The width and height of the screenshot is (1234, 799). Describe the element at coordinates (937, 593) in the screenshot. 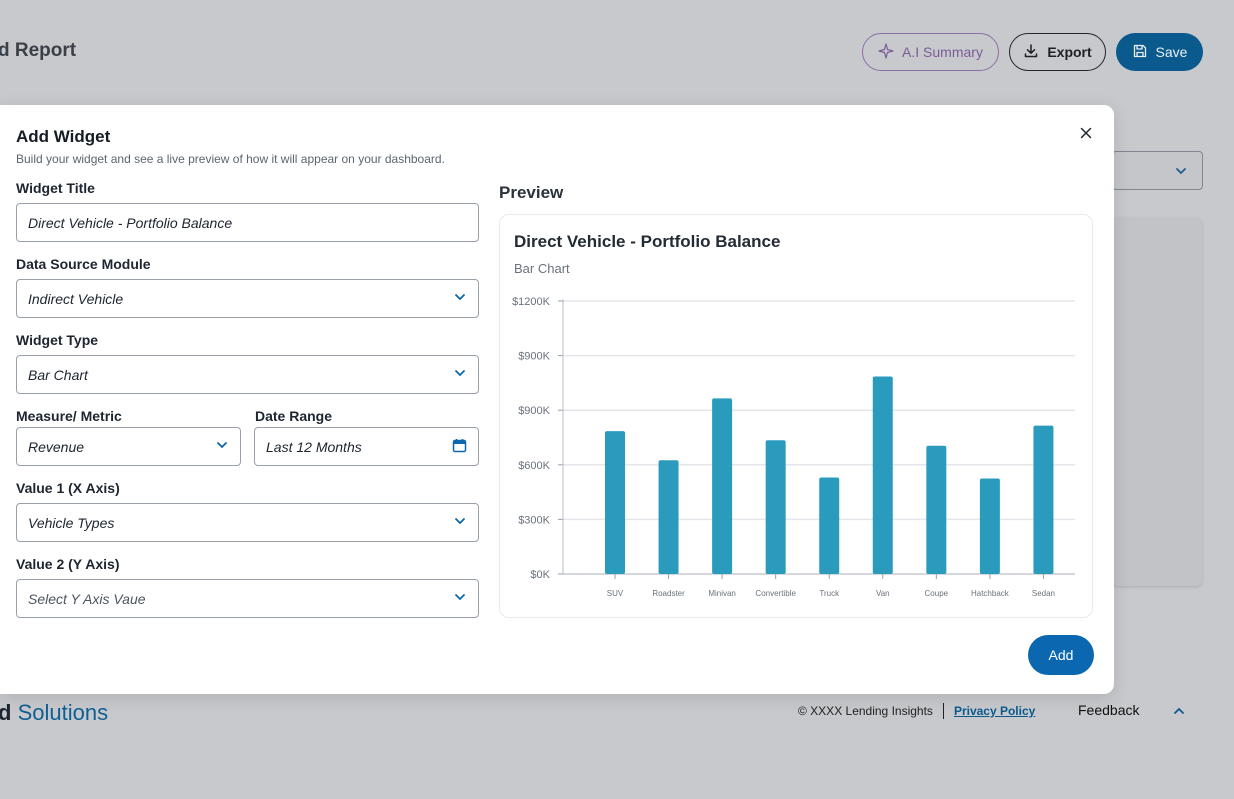

I see `x-tick-label: Coupe` at that location.